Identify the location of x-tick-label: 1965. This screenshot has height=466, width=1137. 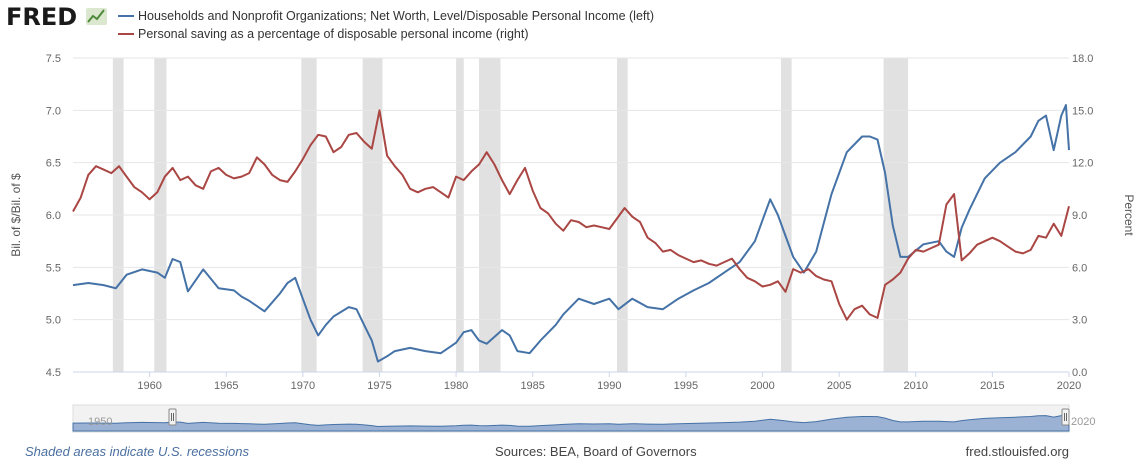
(226, 386).